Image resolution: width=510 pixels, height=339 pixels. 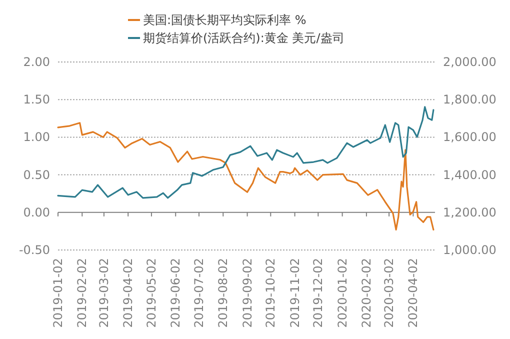 I want to click on y2-tick-label: 1,200.00, so click(x=469, y=212).